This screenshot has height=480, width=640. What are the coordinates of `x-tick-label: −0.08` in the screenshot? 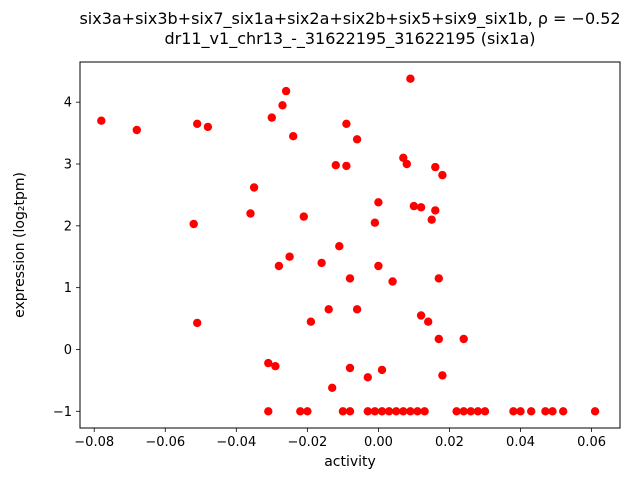 It's located at (94, 442).